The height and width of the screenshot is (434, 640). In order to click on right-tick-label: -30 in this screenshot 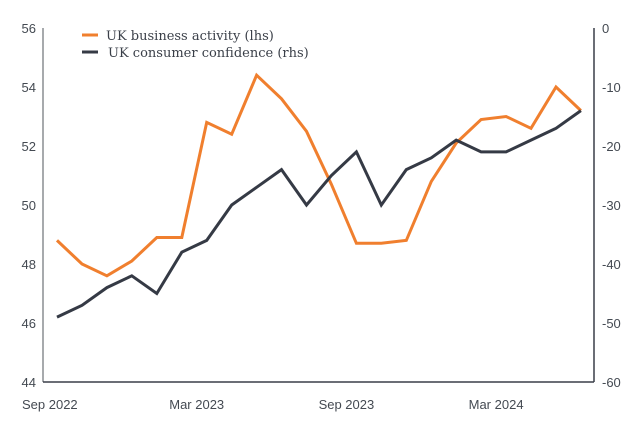, I will do `click(611, 205)`.